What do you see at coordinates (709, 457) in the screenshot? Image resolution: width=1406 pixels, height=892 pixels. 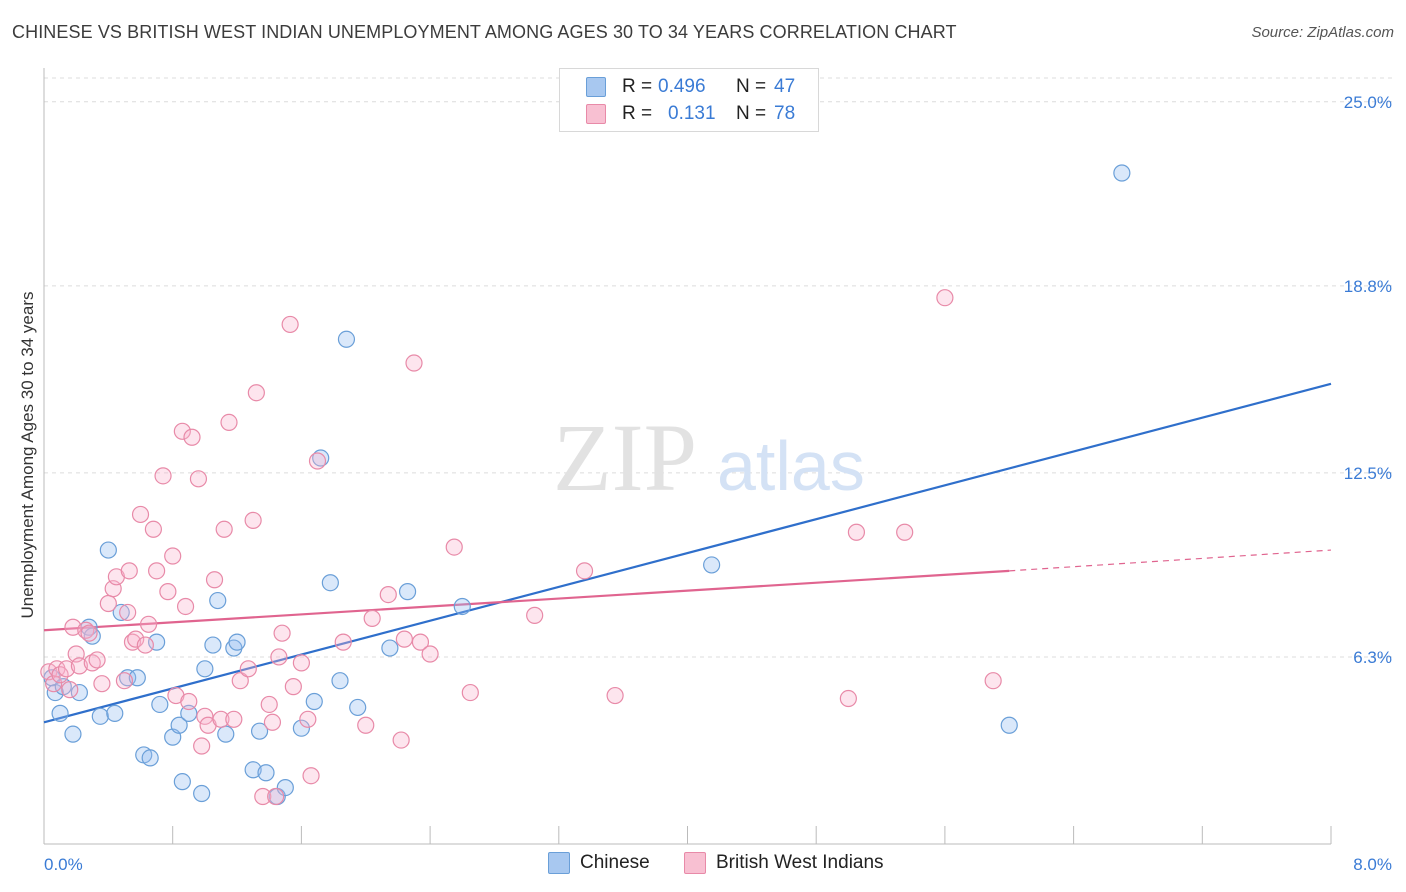 I see `watermark: ZIP atlas` at bounding box center [709, 457].